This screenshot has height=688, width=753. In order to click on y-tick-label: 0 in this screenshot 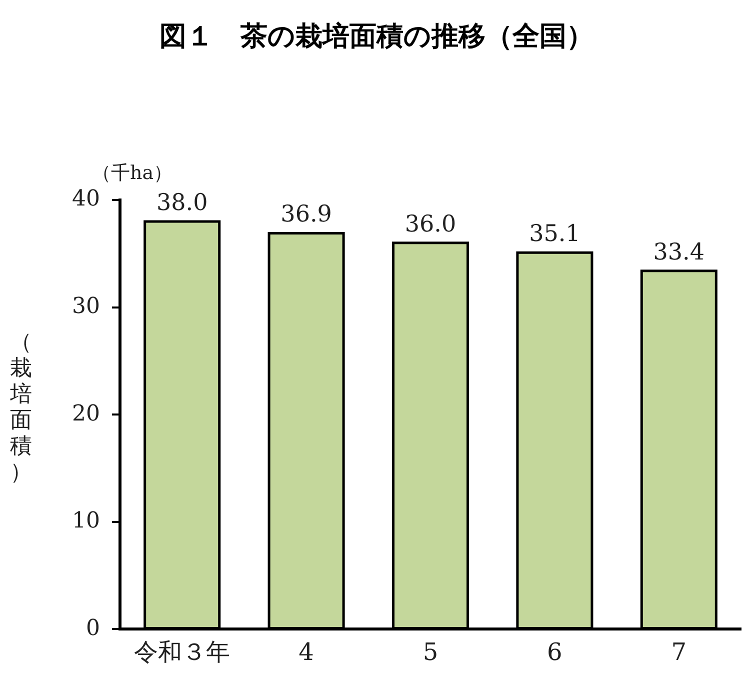, I will do `click(93, 628)`.